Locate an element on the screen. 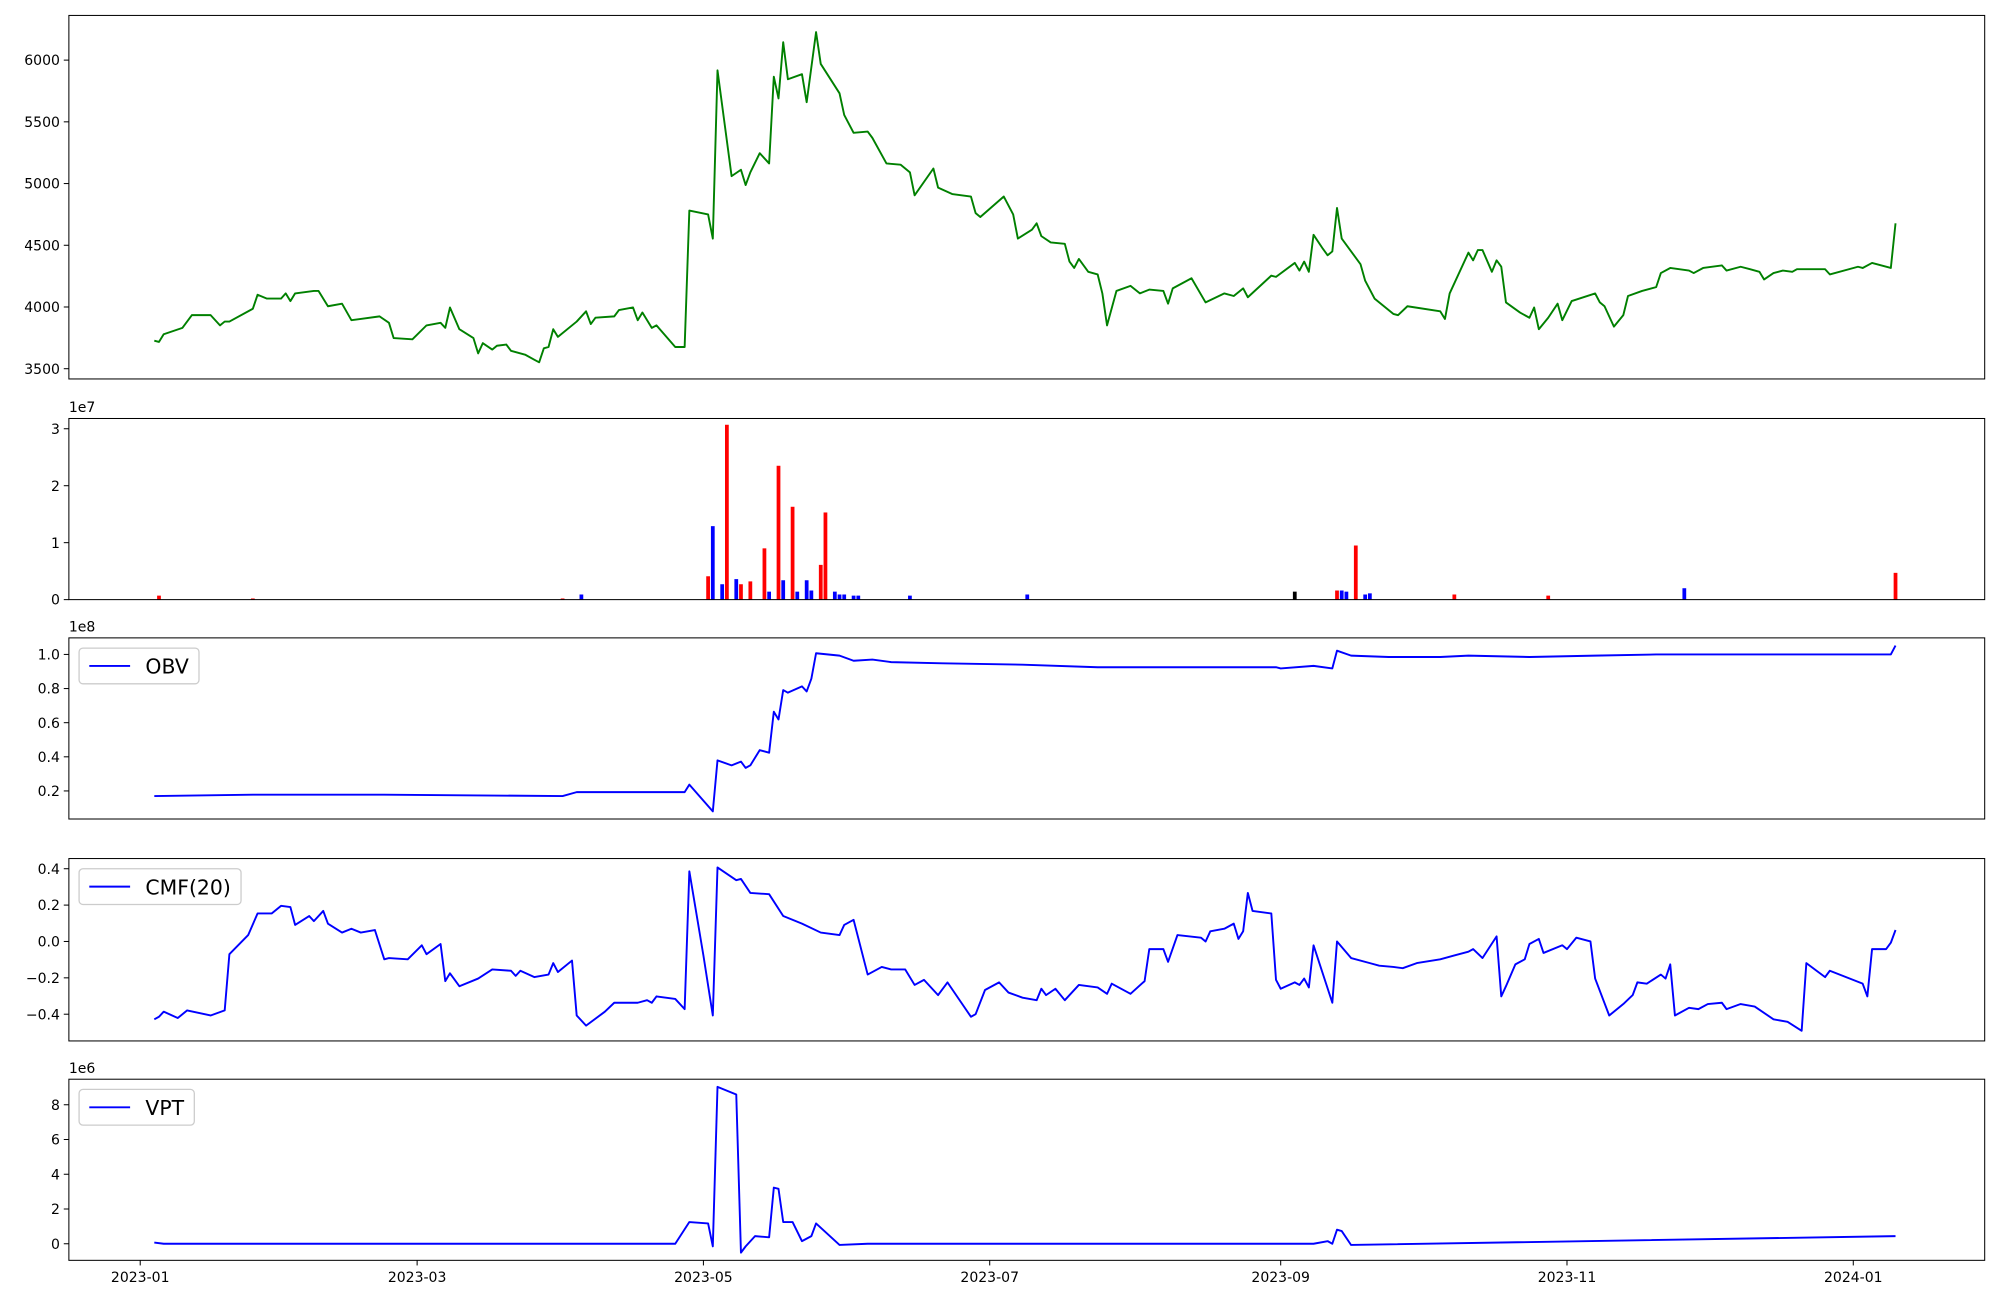  y-tick-label: 3 is located at coordinates (55, 430).